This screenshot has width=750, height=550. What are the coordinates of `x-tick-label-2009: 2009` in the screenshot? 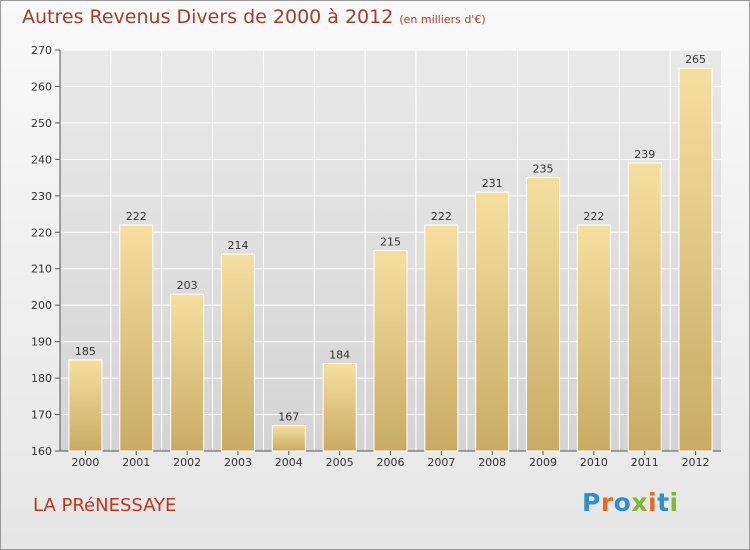 It's located at (543, 462).